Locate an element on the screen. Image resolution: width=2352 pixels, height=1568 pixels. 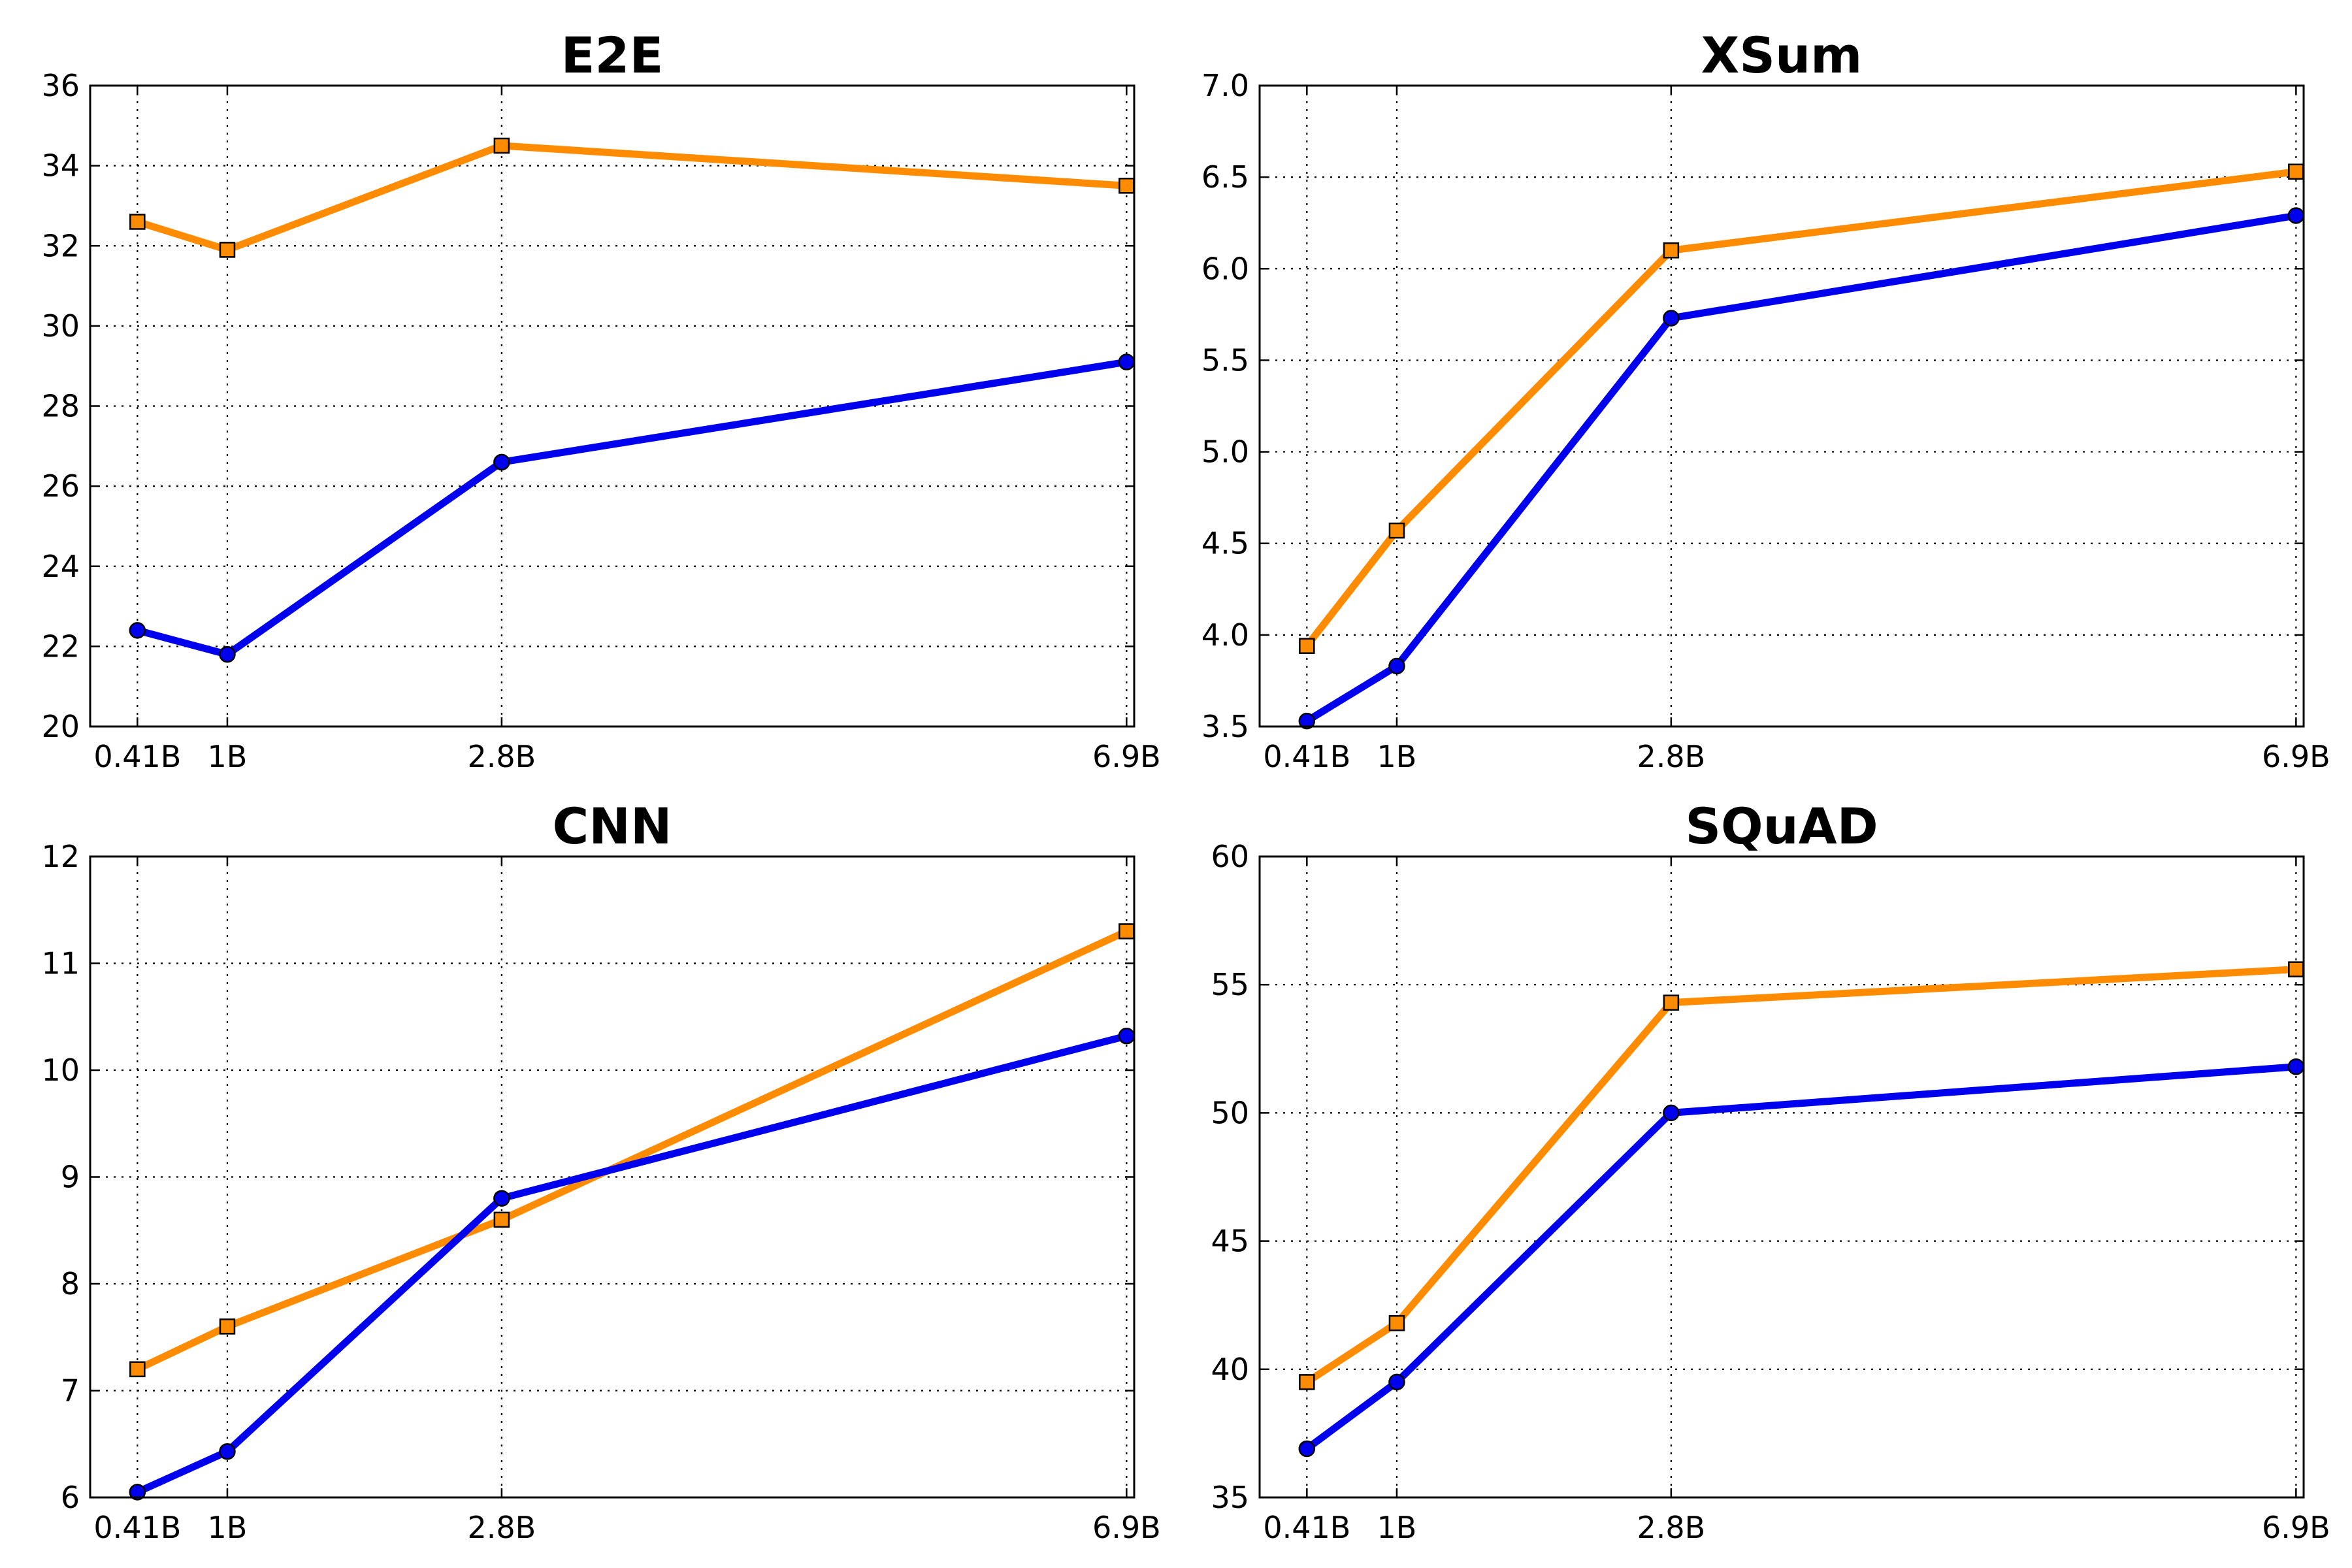
y-tick-label: 6.5 is located at coordinates (1225, 177).